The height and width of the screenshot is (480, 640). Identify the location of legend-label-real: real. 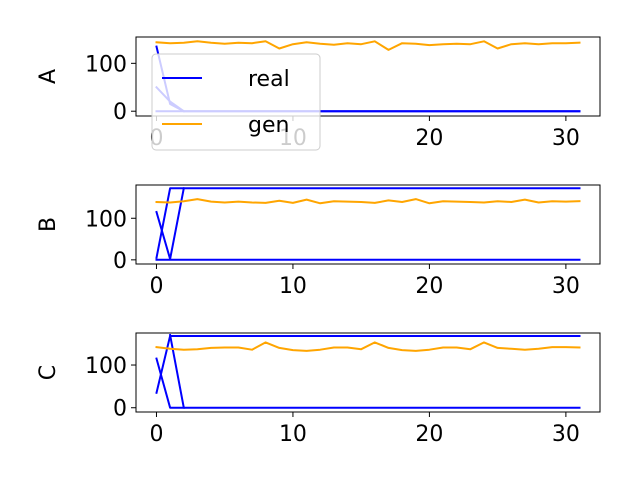
(269, 79).